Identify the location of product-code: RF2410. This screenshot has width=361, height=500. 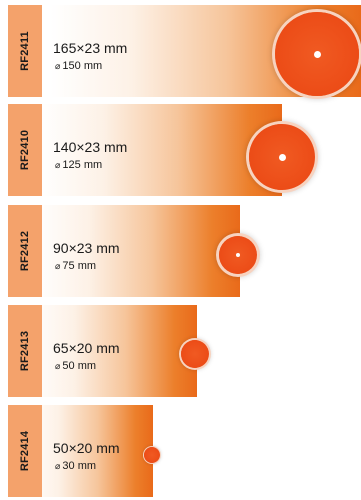
(25, 150).